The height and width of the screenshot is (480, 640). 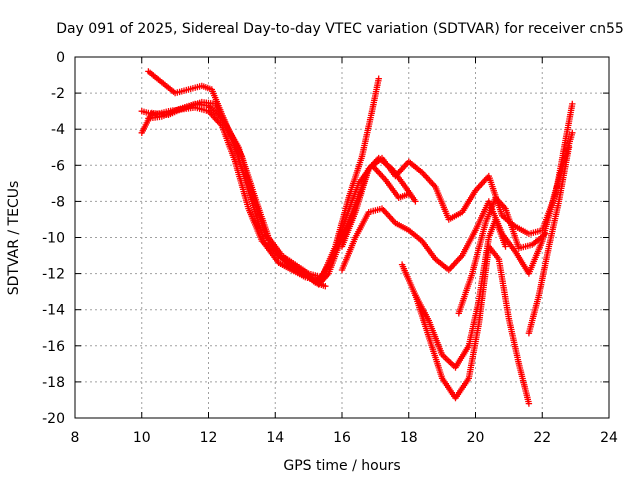 I want to click on x-tick-label: 16, so click(x=342, y=438).